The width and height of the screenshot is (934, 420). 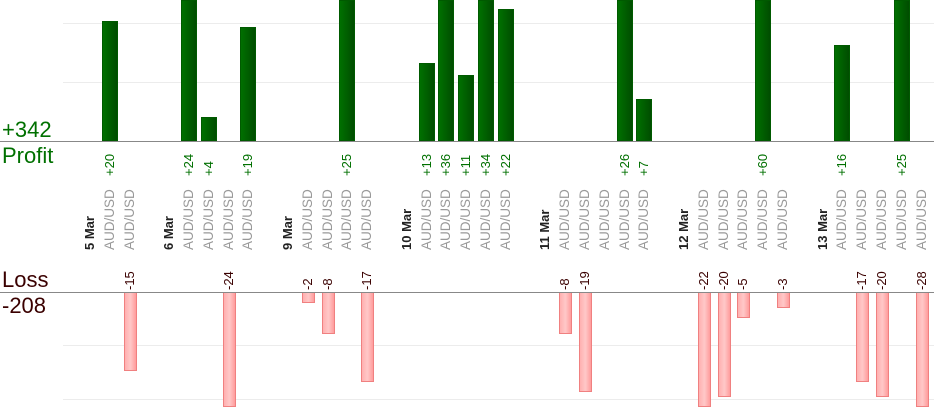 I want to click on profit-value-label: +13, so click(x=426, y=164).